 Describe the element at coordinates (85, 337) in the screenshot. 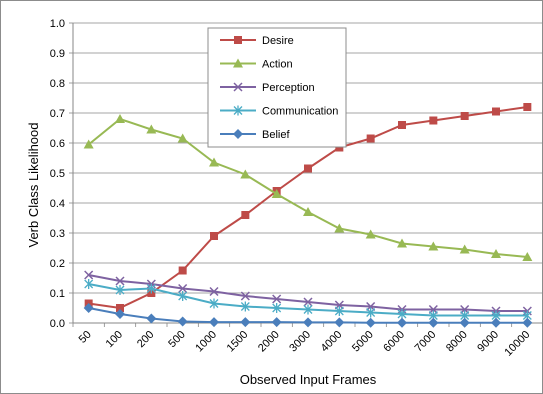

I see `x-tick-label: 50` at that location.